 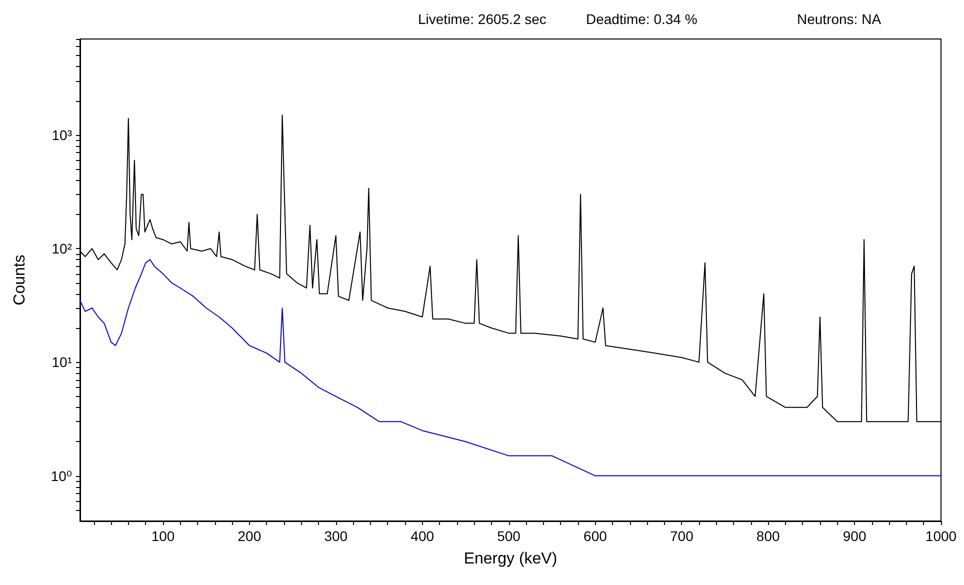 I want to click on y-tick-label: 10⁰, so click(x=61, y=476).